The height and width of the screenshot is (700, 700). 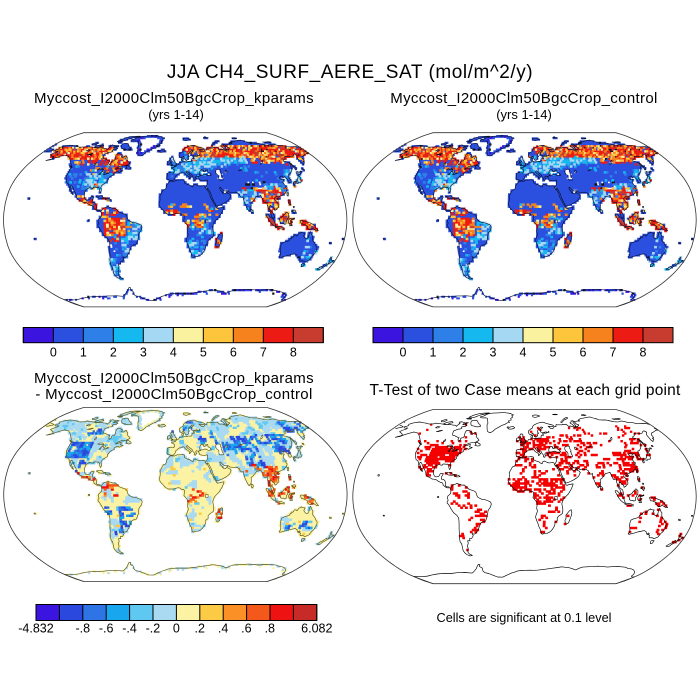 I want to click on svg-text: .4, so click(x=223, y=628).